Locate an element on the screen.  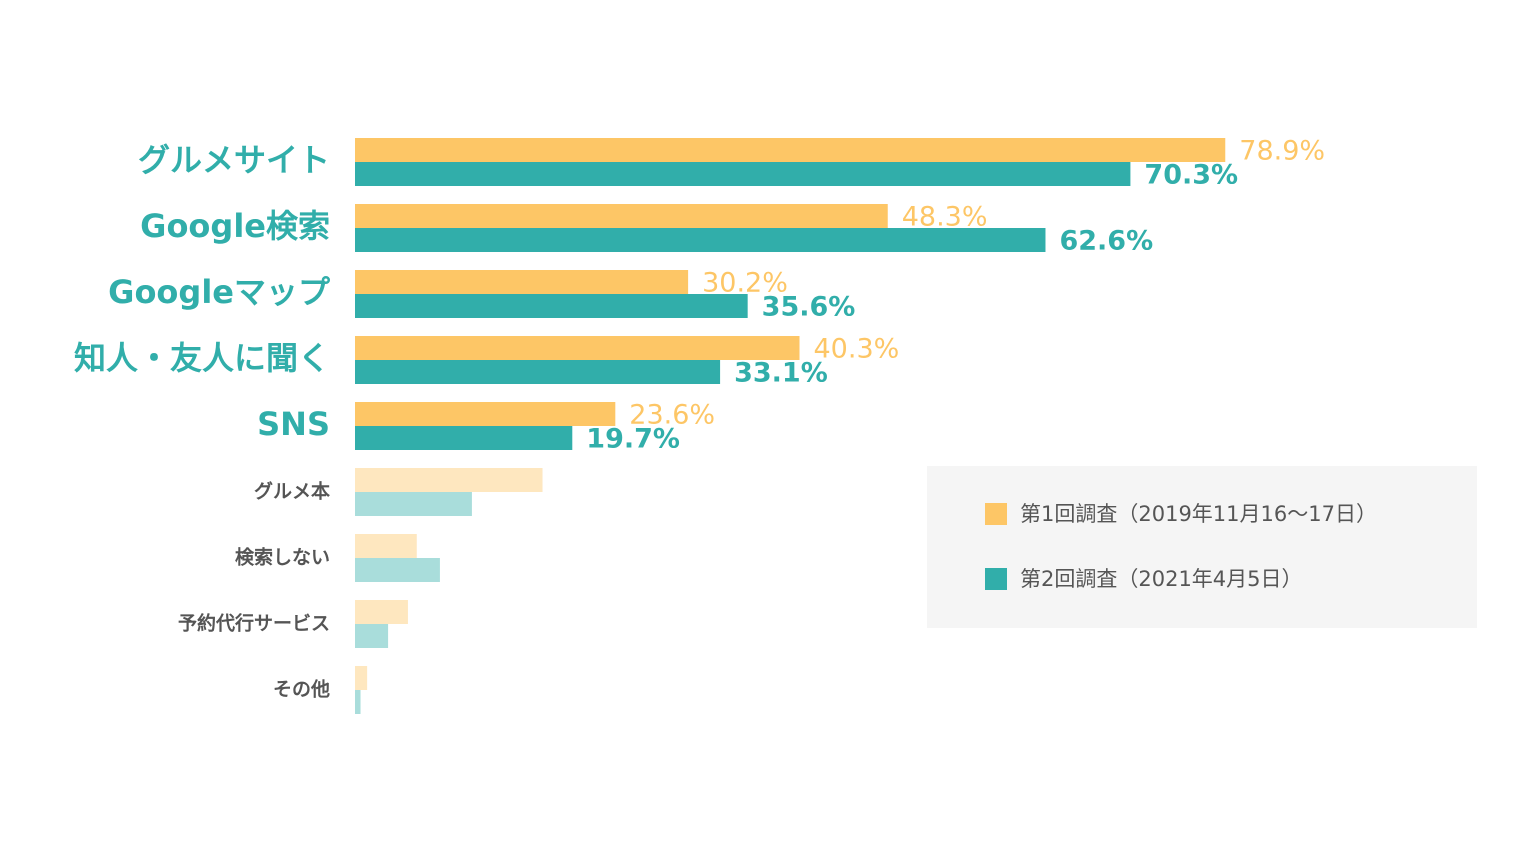
value-label: 33.1% is located at coordinates (781, 373).